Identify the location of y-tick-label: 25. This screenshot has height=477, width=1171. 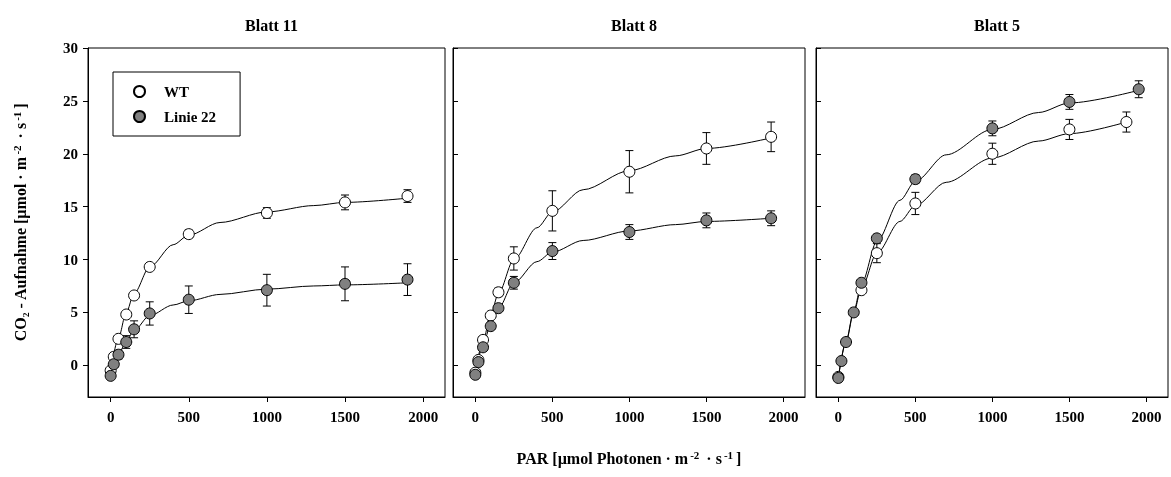
(70, 100).